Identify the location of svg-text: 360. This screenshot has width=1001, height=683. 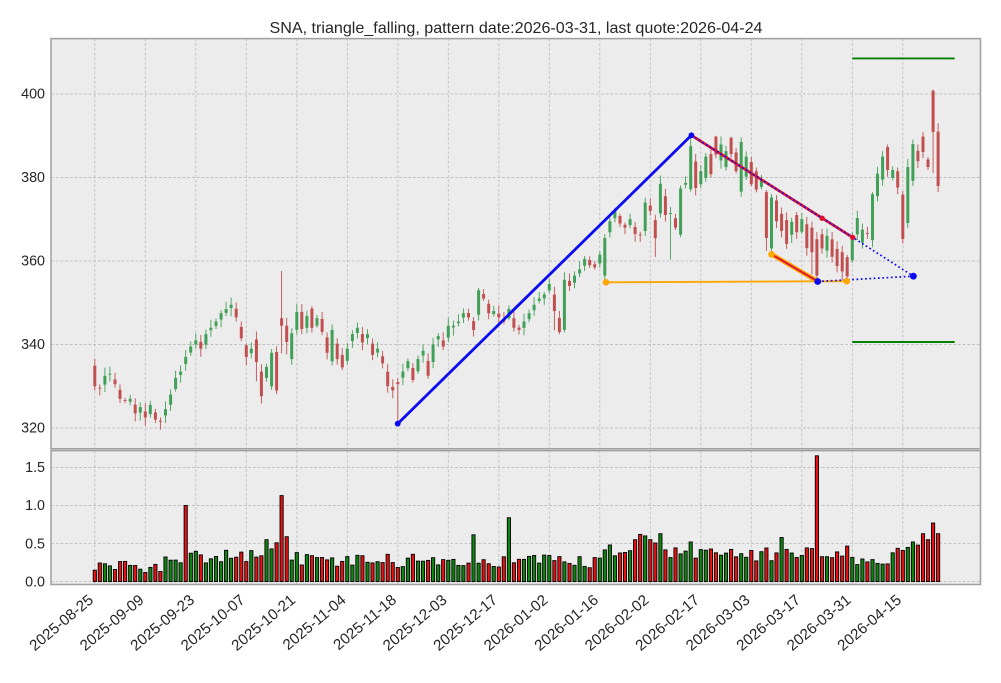
(33, 262).